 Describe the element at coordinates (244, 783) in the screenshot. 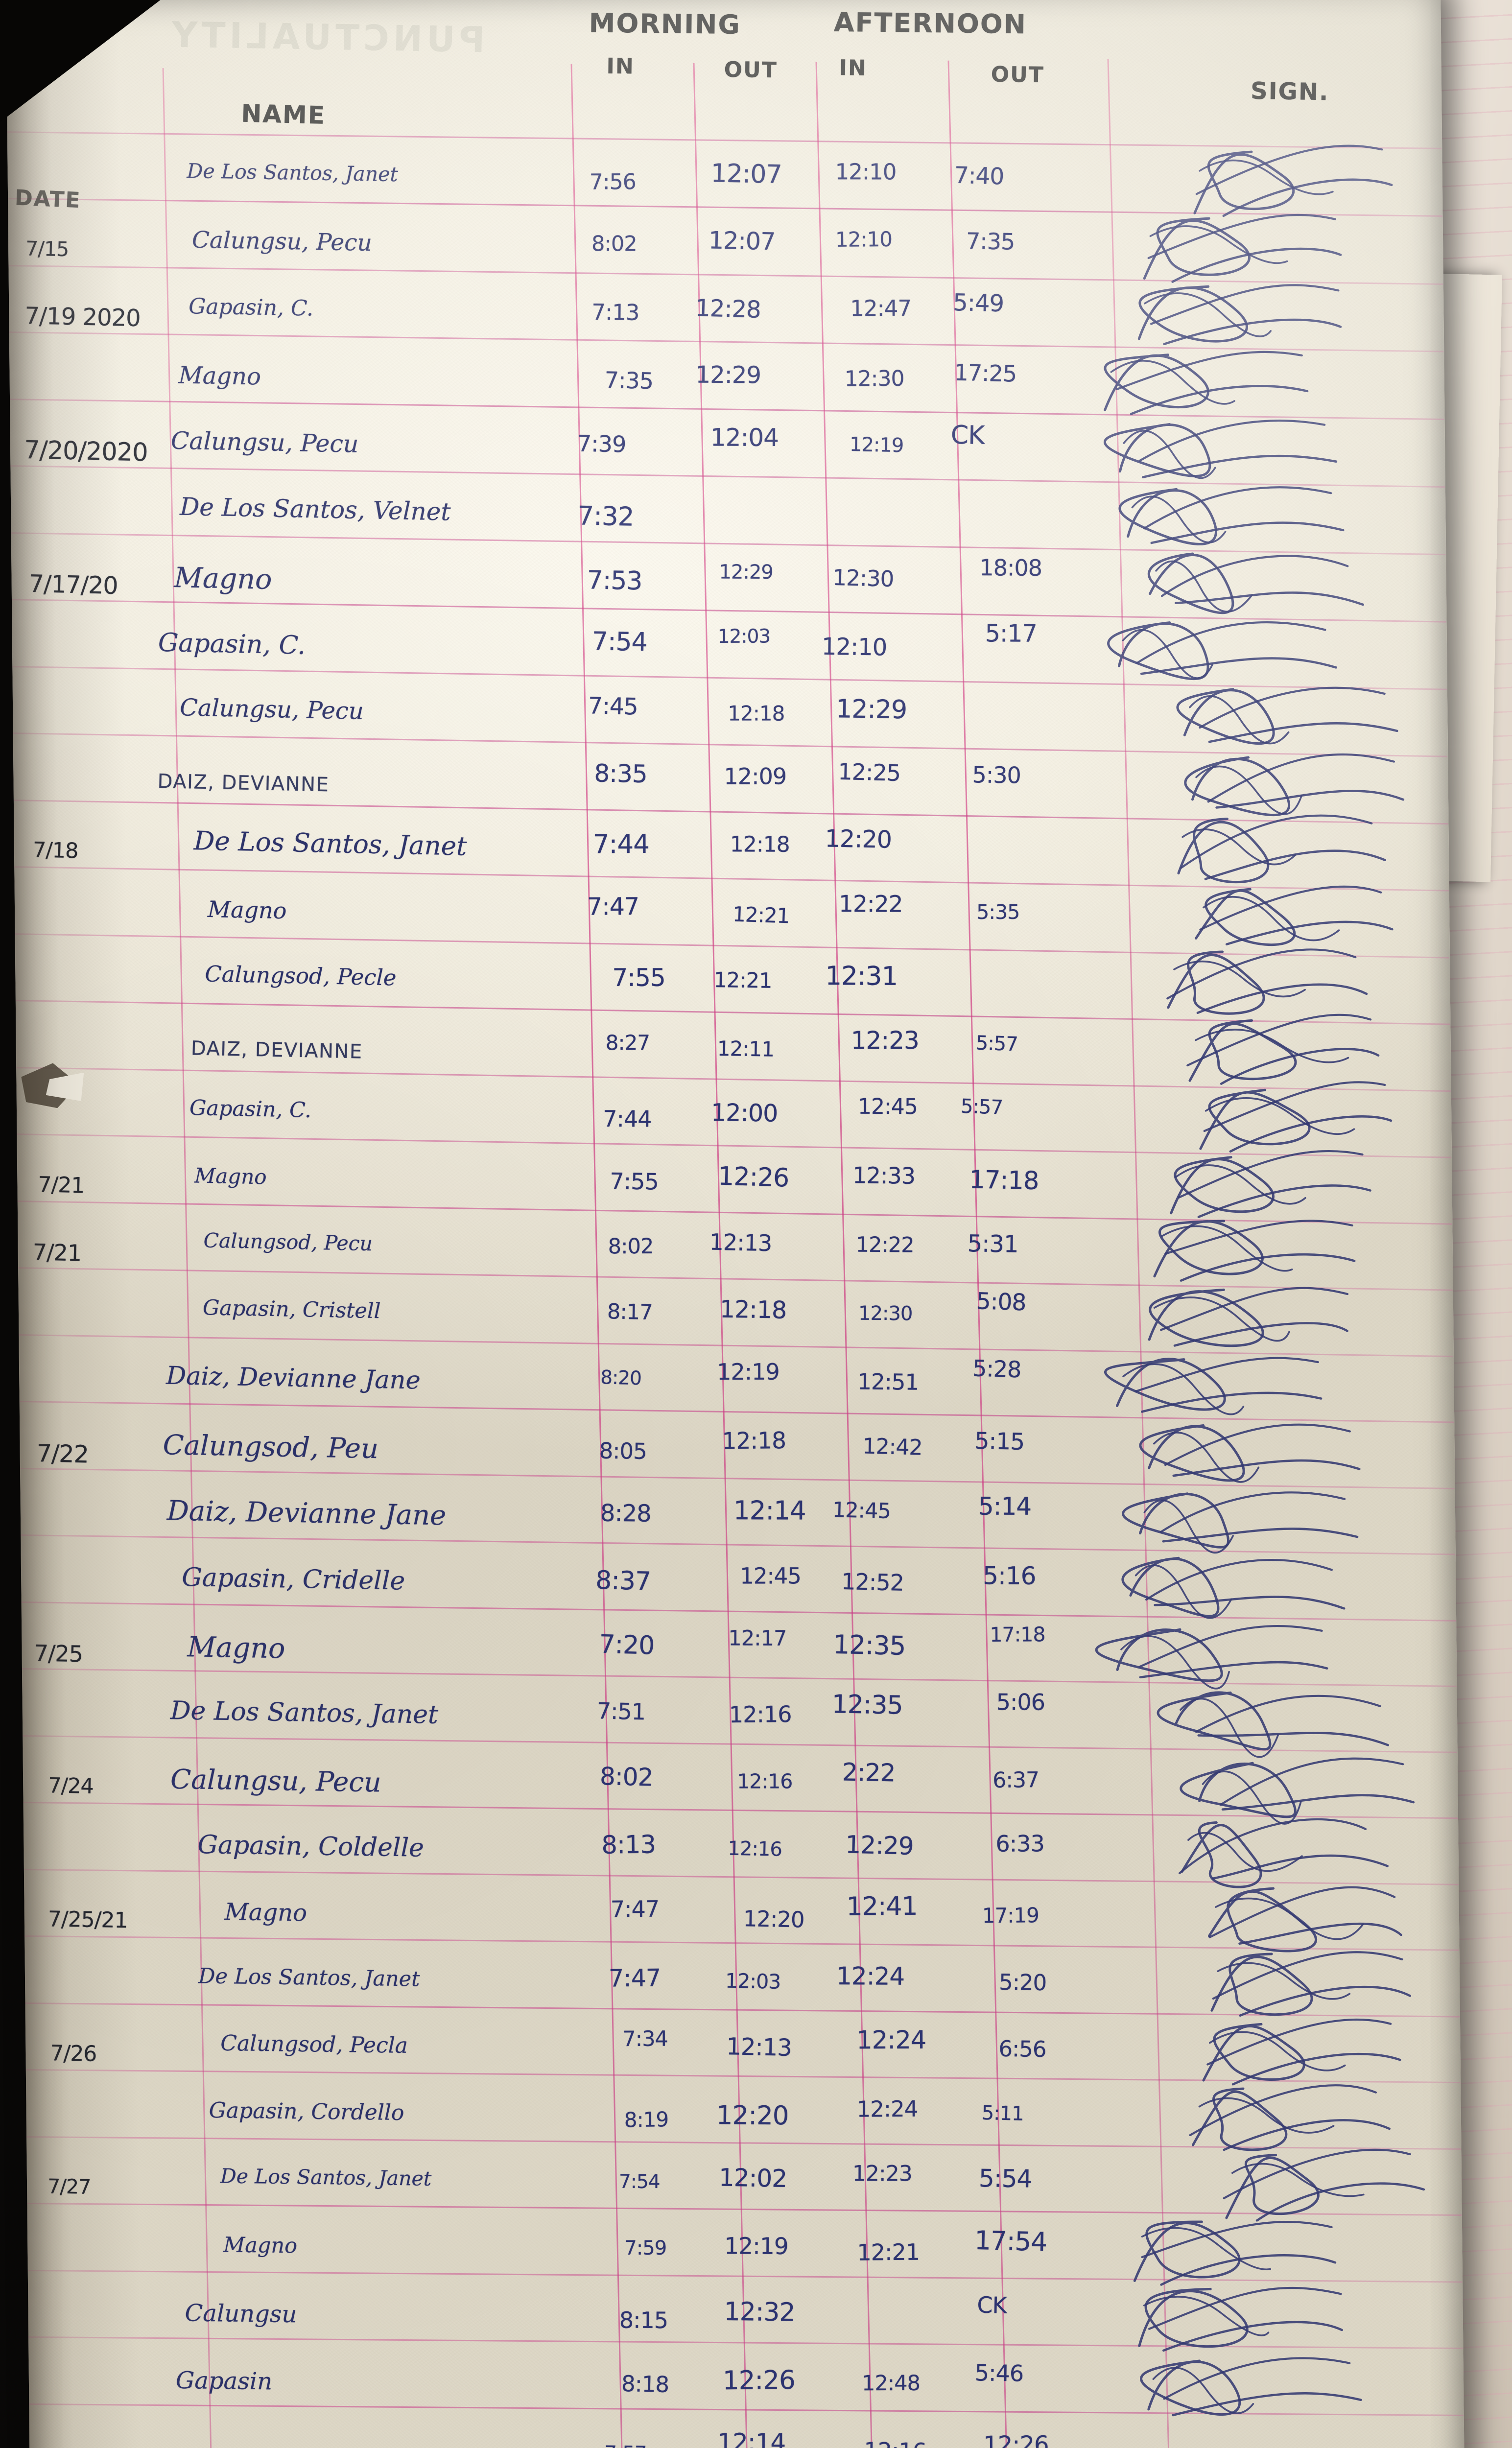

I see `cell-name: DAIZ, DEVIANNE` at that location.